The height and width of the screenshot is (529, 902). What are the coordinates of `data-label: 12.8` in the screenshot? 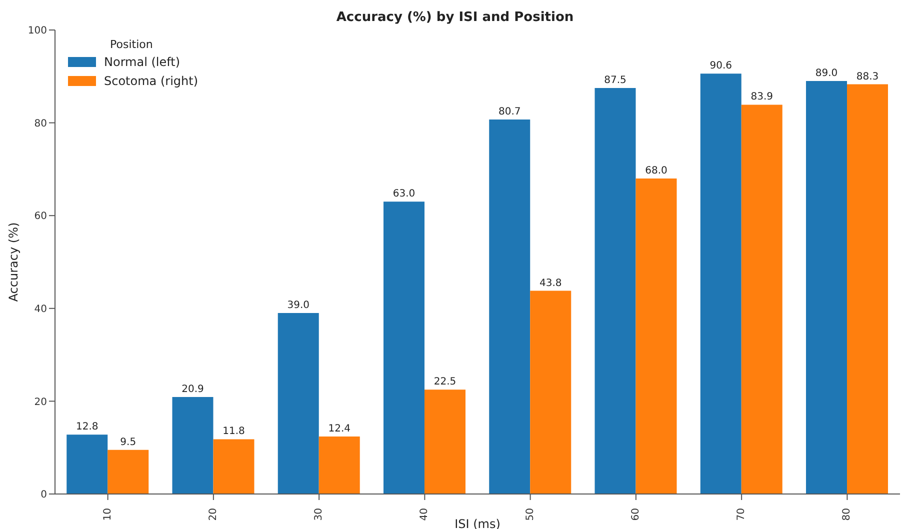 It's located at (87, 427).